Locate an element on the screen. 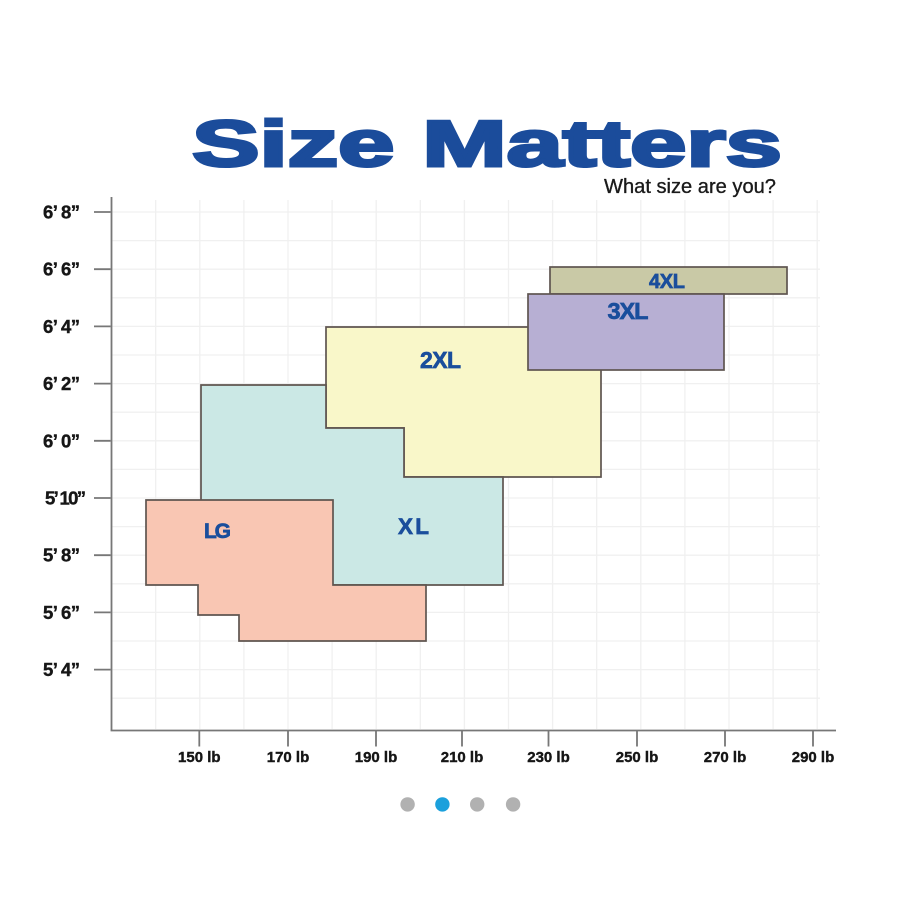  svg-text: 170 lb is located at coordinates (288, 757).